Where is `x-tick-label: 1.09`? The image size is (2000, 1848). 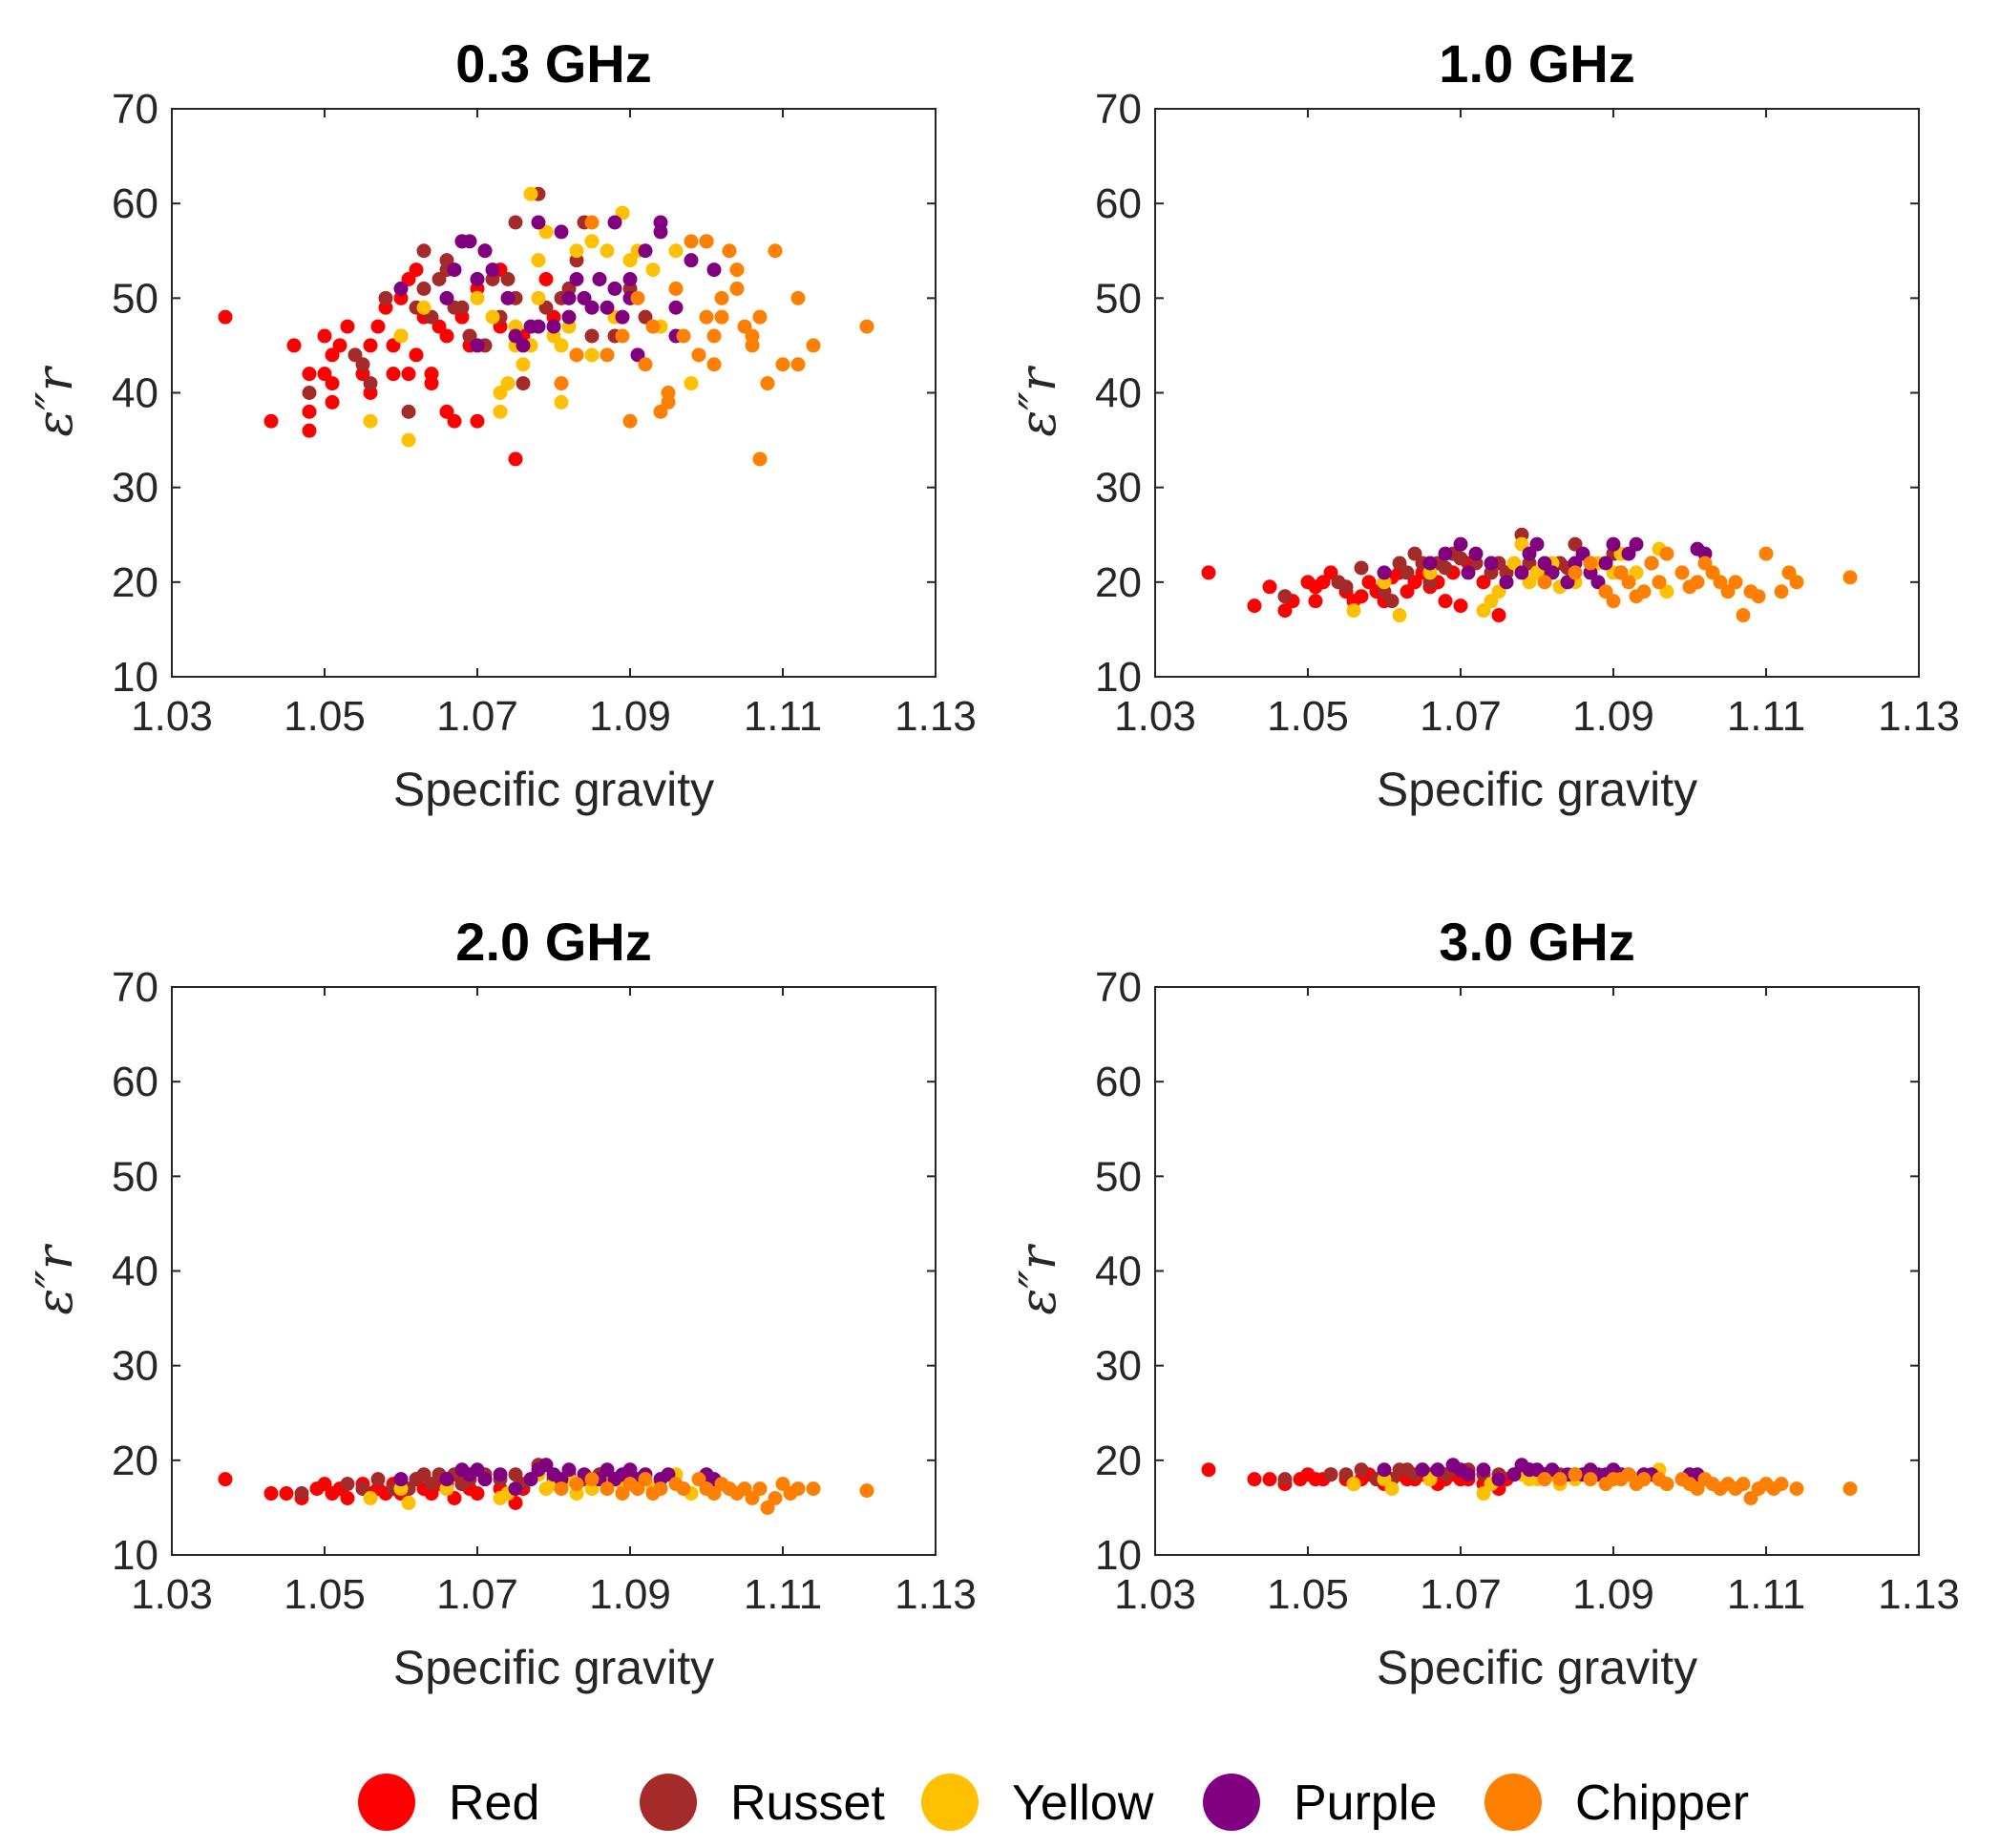 x-tick-label: 1.09 is located at coordinates (630, 1595).